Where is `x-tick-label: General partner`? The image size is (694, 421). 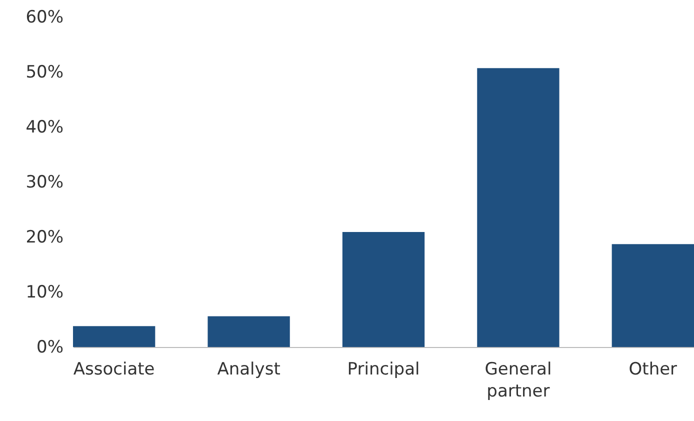
x-tick-label: General partner is located at coordinates (518, 381).